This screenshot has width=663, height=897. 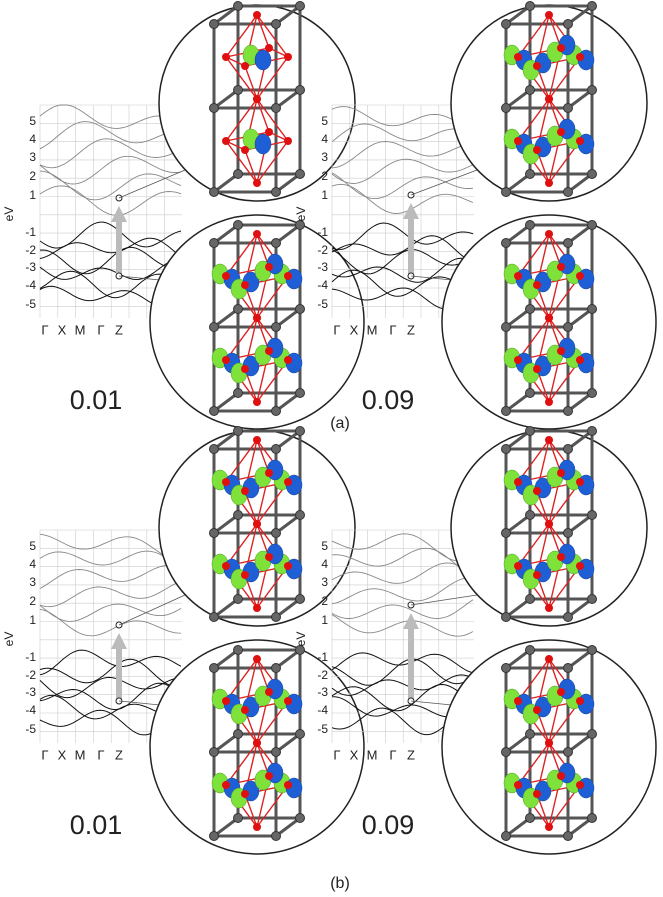 I want to click on arrow-head, so click(x=119, y=214).